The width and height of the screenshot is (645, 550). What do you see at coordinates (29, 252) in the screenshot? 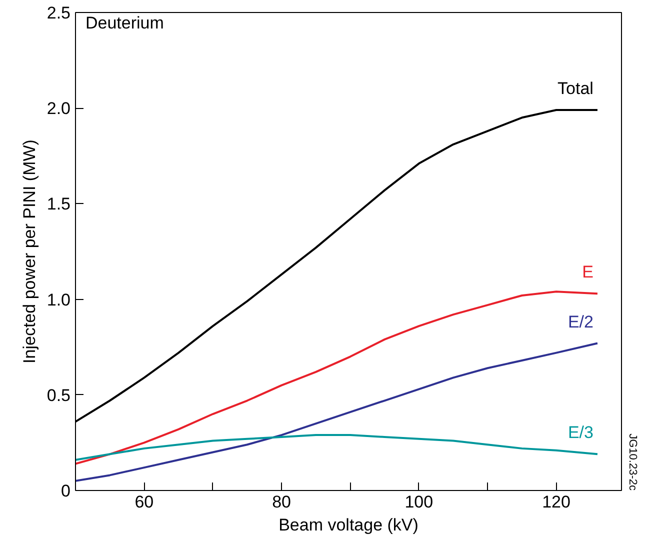
I see `y-axis-title: Injected power per PINI (MW)` at bounding box center [29, 252].